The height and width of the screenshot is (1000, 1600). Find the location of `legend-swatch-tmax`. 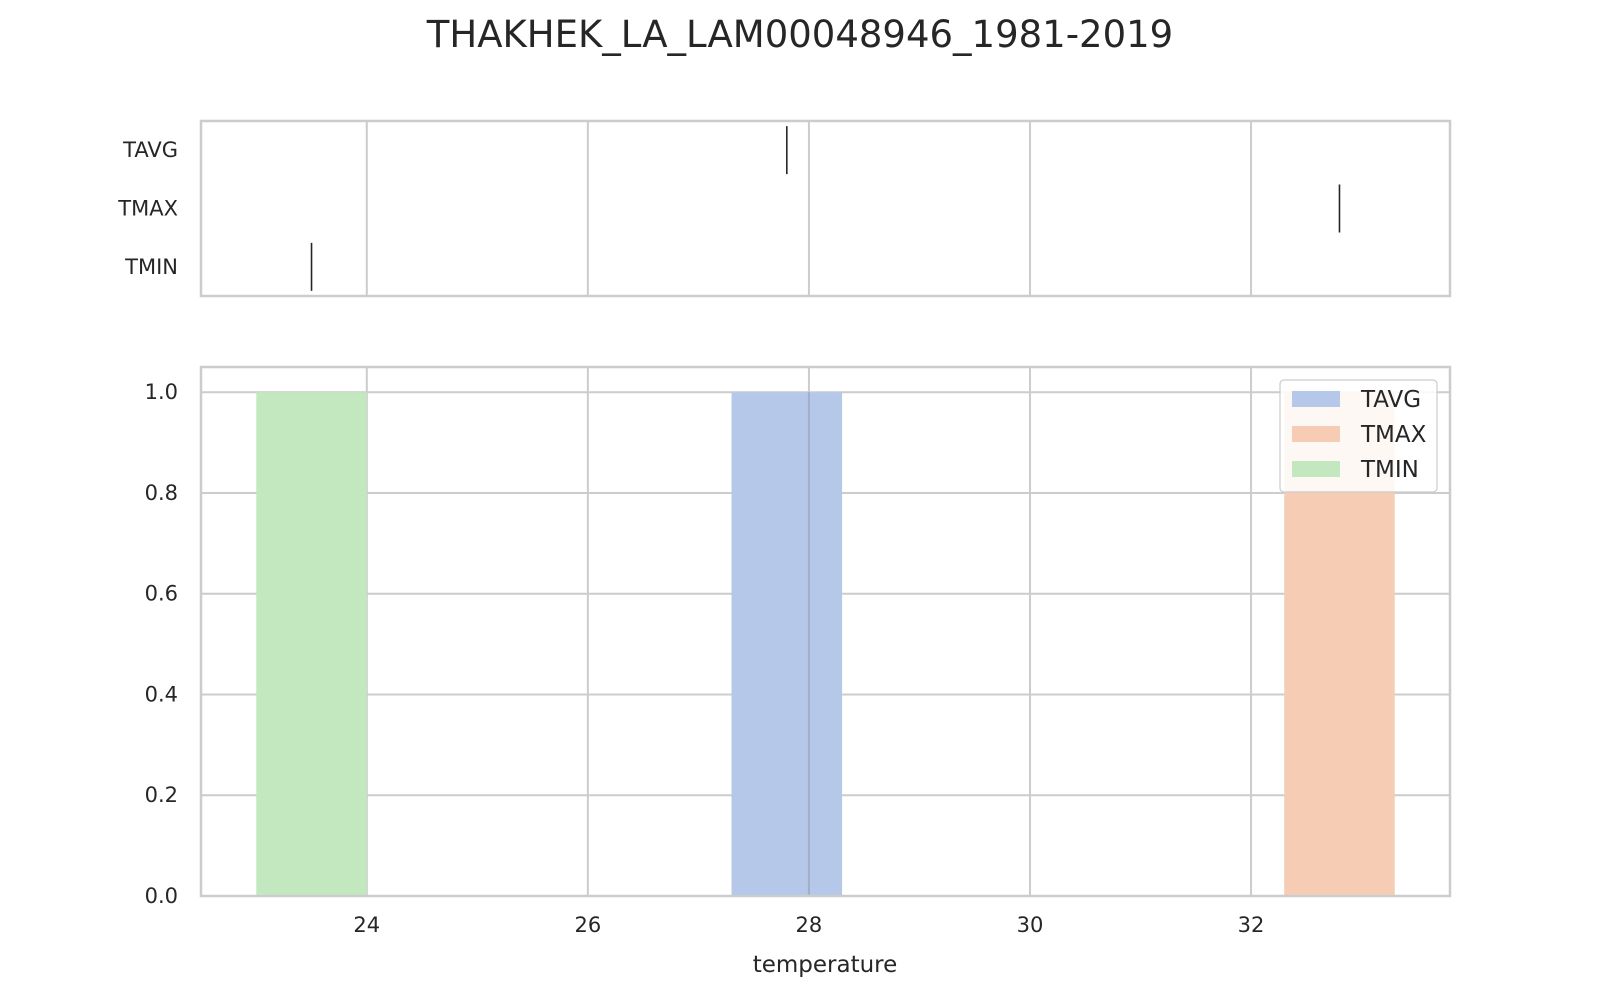

legend-swatch-tmax is located at coordinates (1316, 434).